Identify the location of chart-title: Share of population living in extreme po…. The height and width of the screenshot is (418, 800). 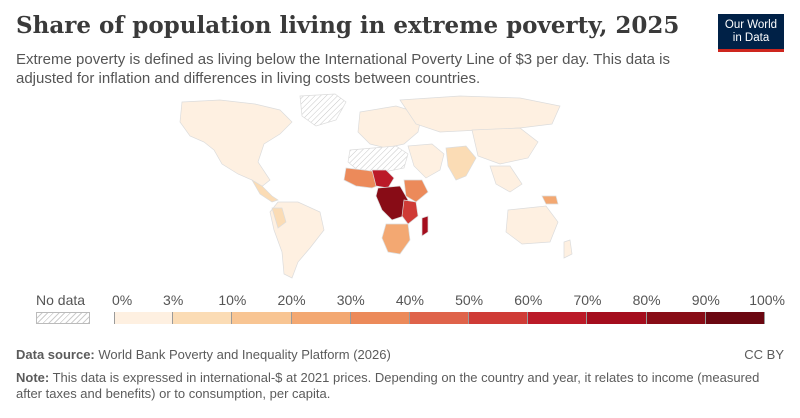
(348, 25).